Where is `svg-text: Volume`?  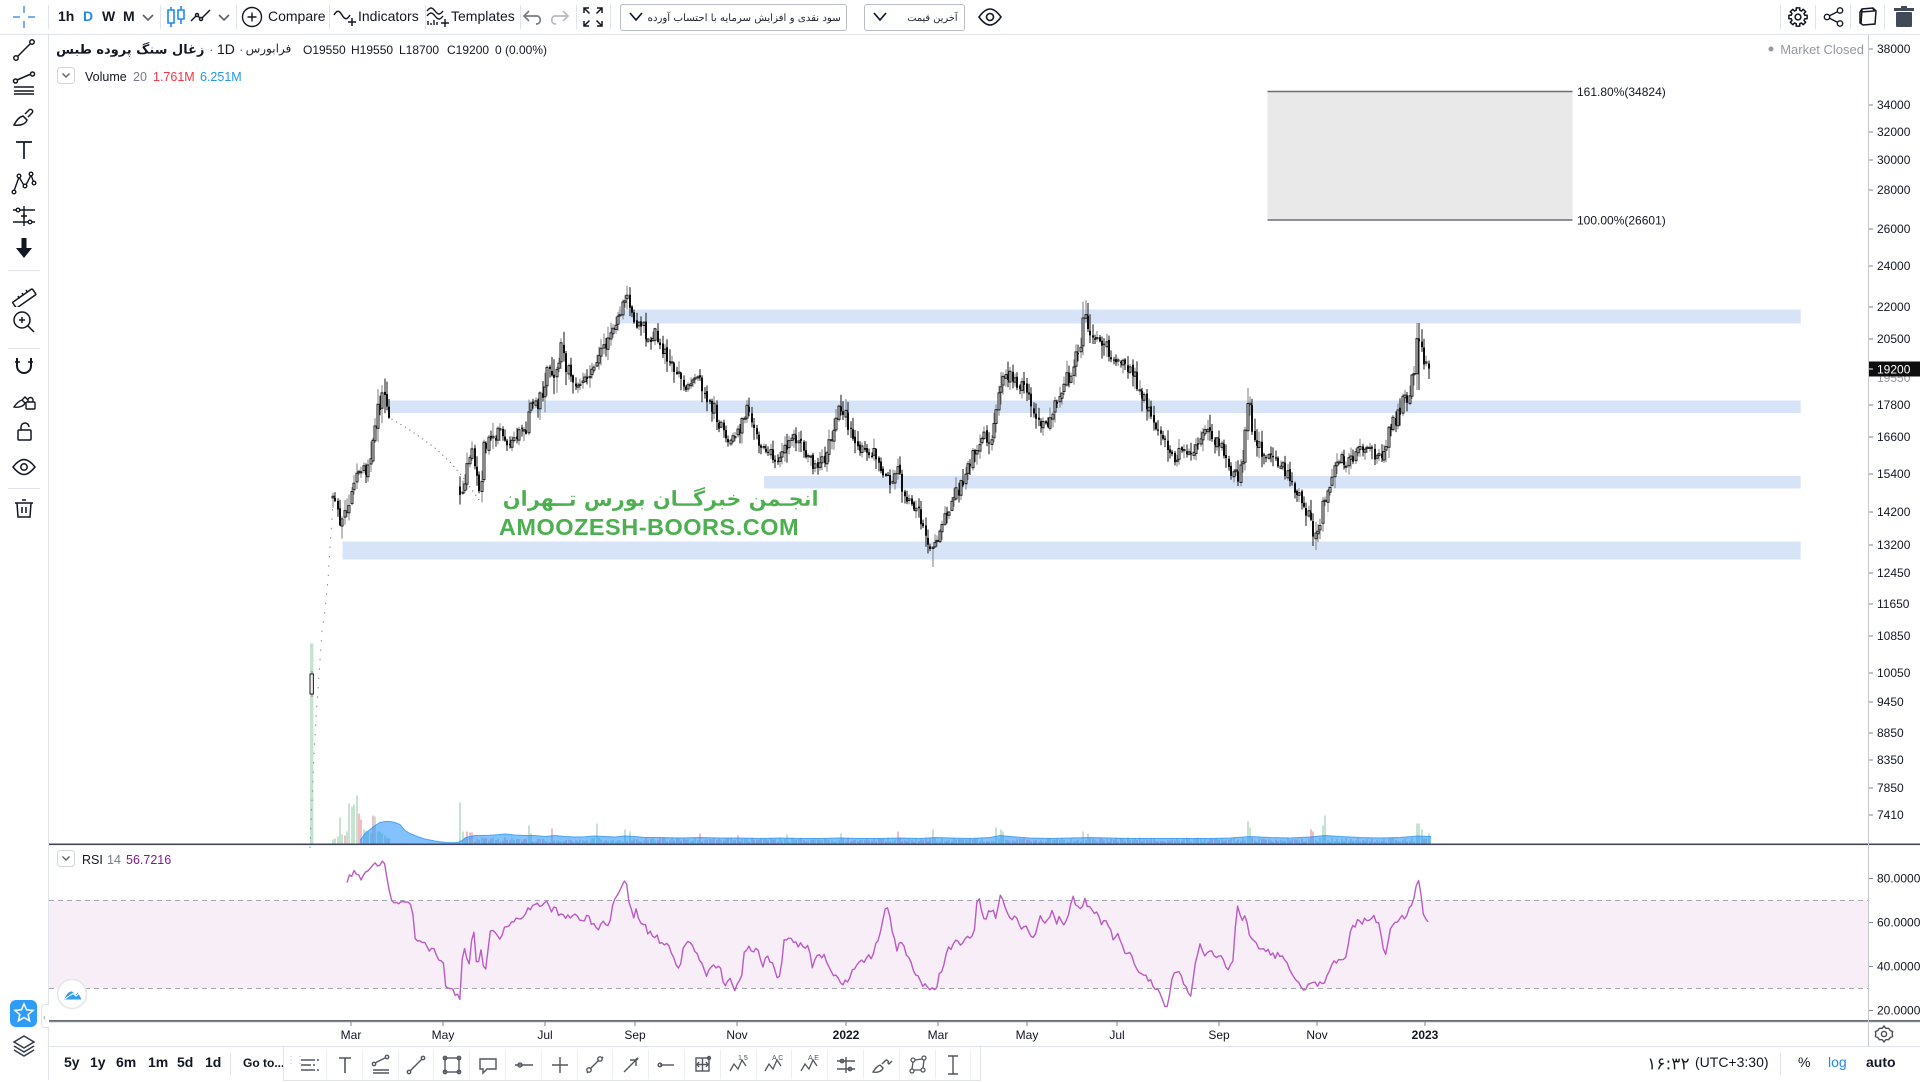
svg-text: Volume is located at coordinates (106, 77).